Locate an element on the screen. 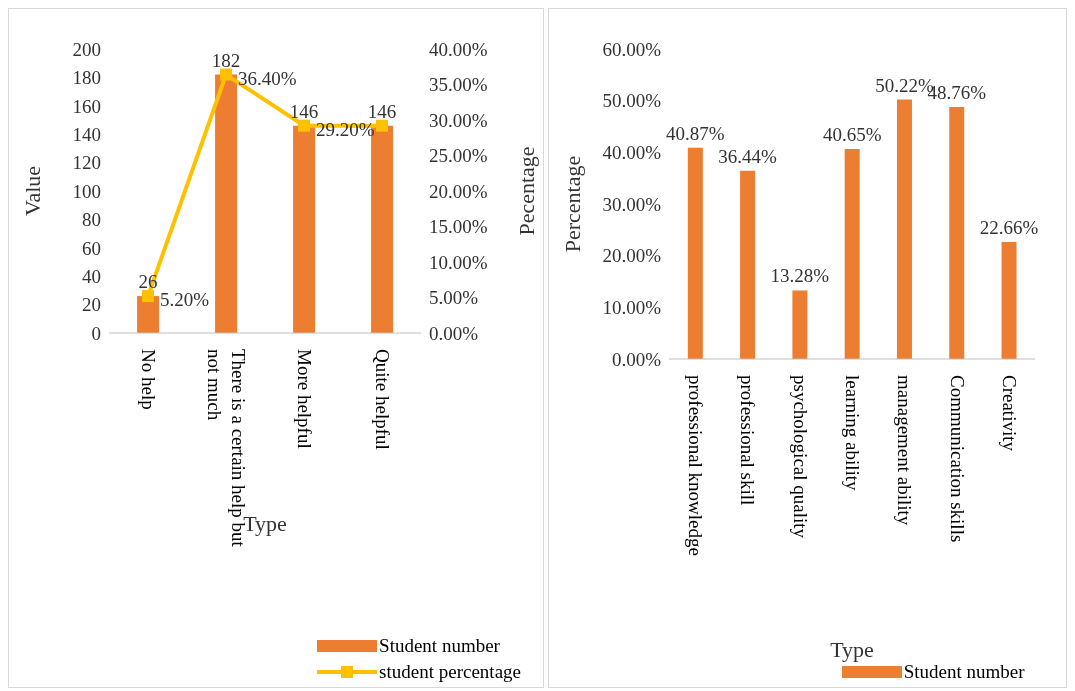  y2-tick-label: 10.00% is located at coordinates (458, 262).